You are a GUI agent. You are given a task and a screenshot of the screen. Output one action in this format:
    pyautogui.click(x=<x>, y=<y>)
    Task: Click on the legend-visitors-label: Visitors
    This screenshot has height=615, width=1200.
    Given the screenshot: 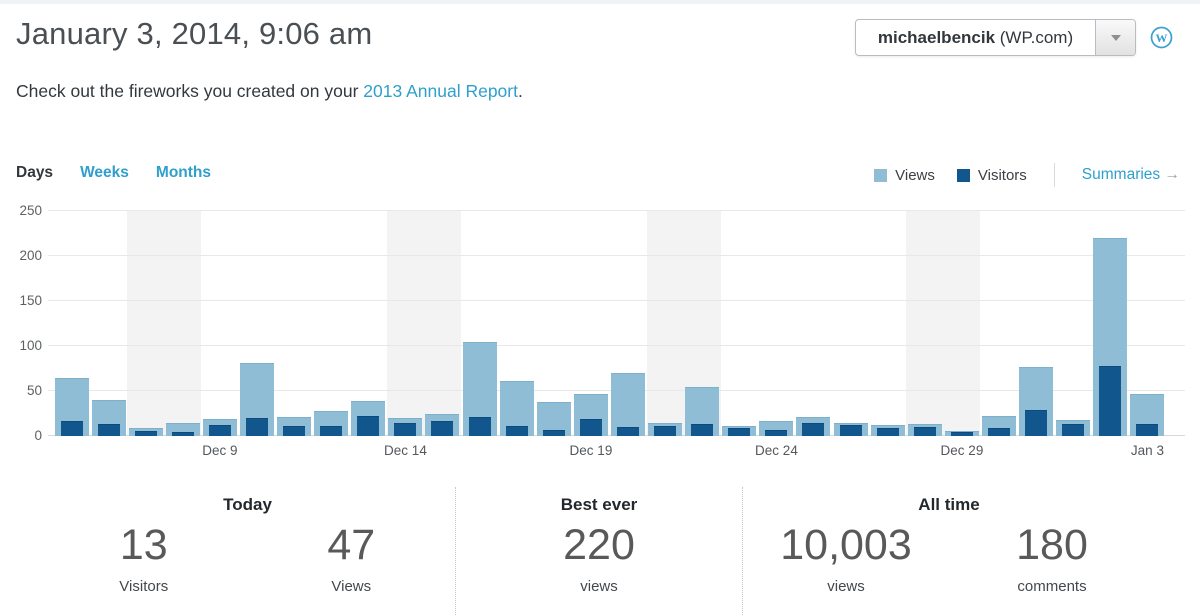 What is the action you would take?
    pyautogui.click(x=1002, y=175)
    